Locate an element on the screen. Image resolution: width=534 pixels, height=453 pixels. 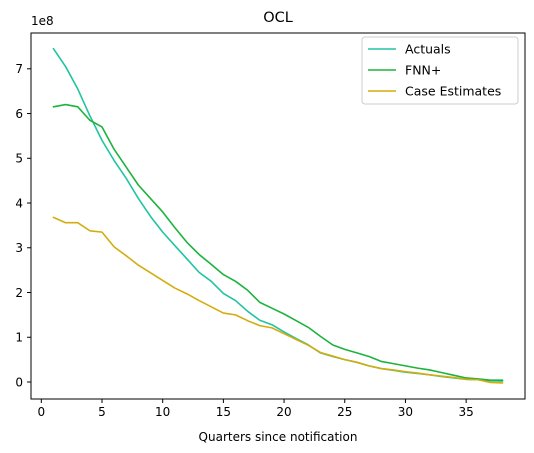
legend-label-case-estimates: Case Estimates is located at coordinates (453, 91).